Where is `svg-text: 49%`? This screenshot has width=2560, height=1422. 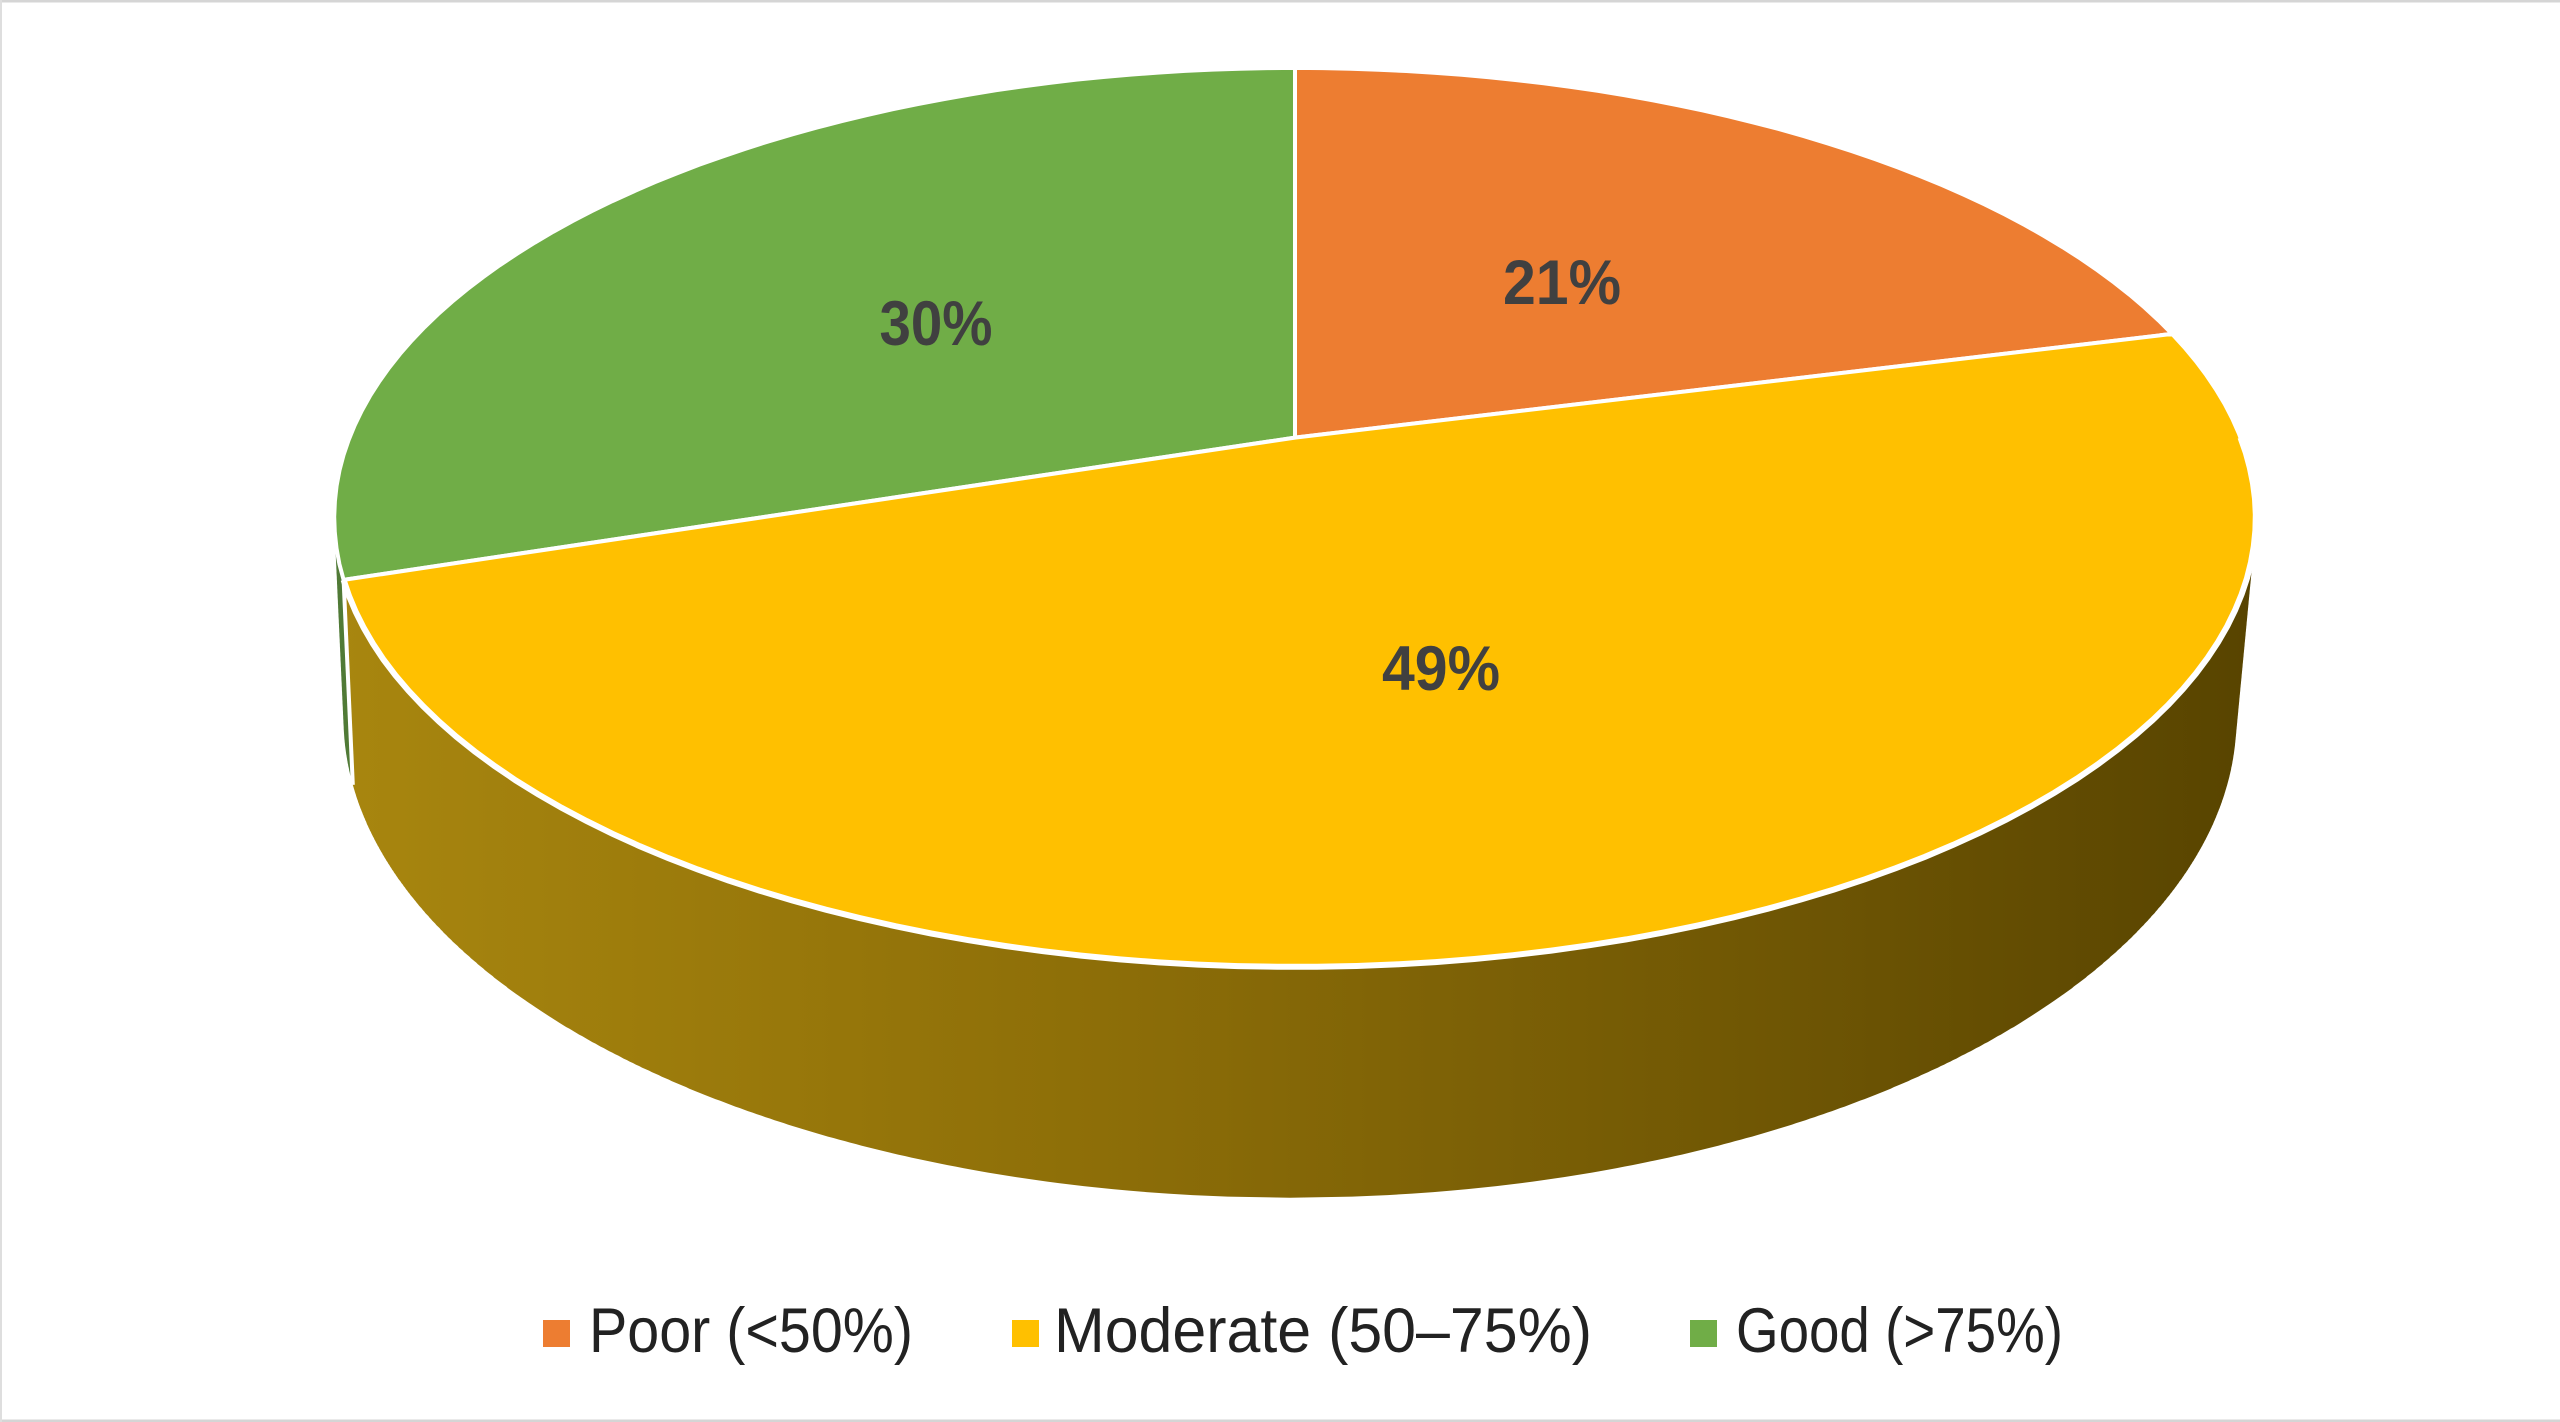
svg-text: 49% is located at coordinates (1441, 669).